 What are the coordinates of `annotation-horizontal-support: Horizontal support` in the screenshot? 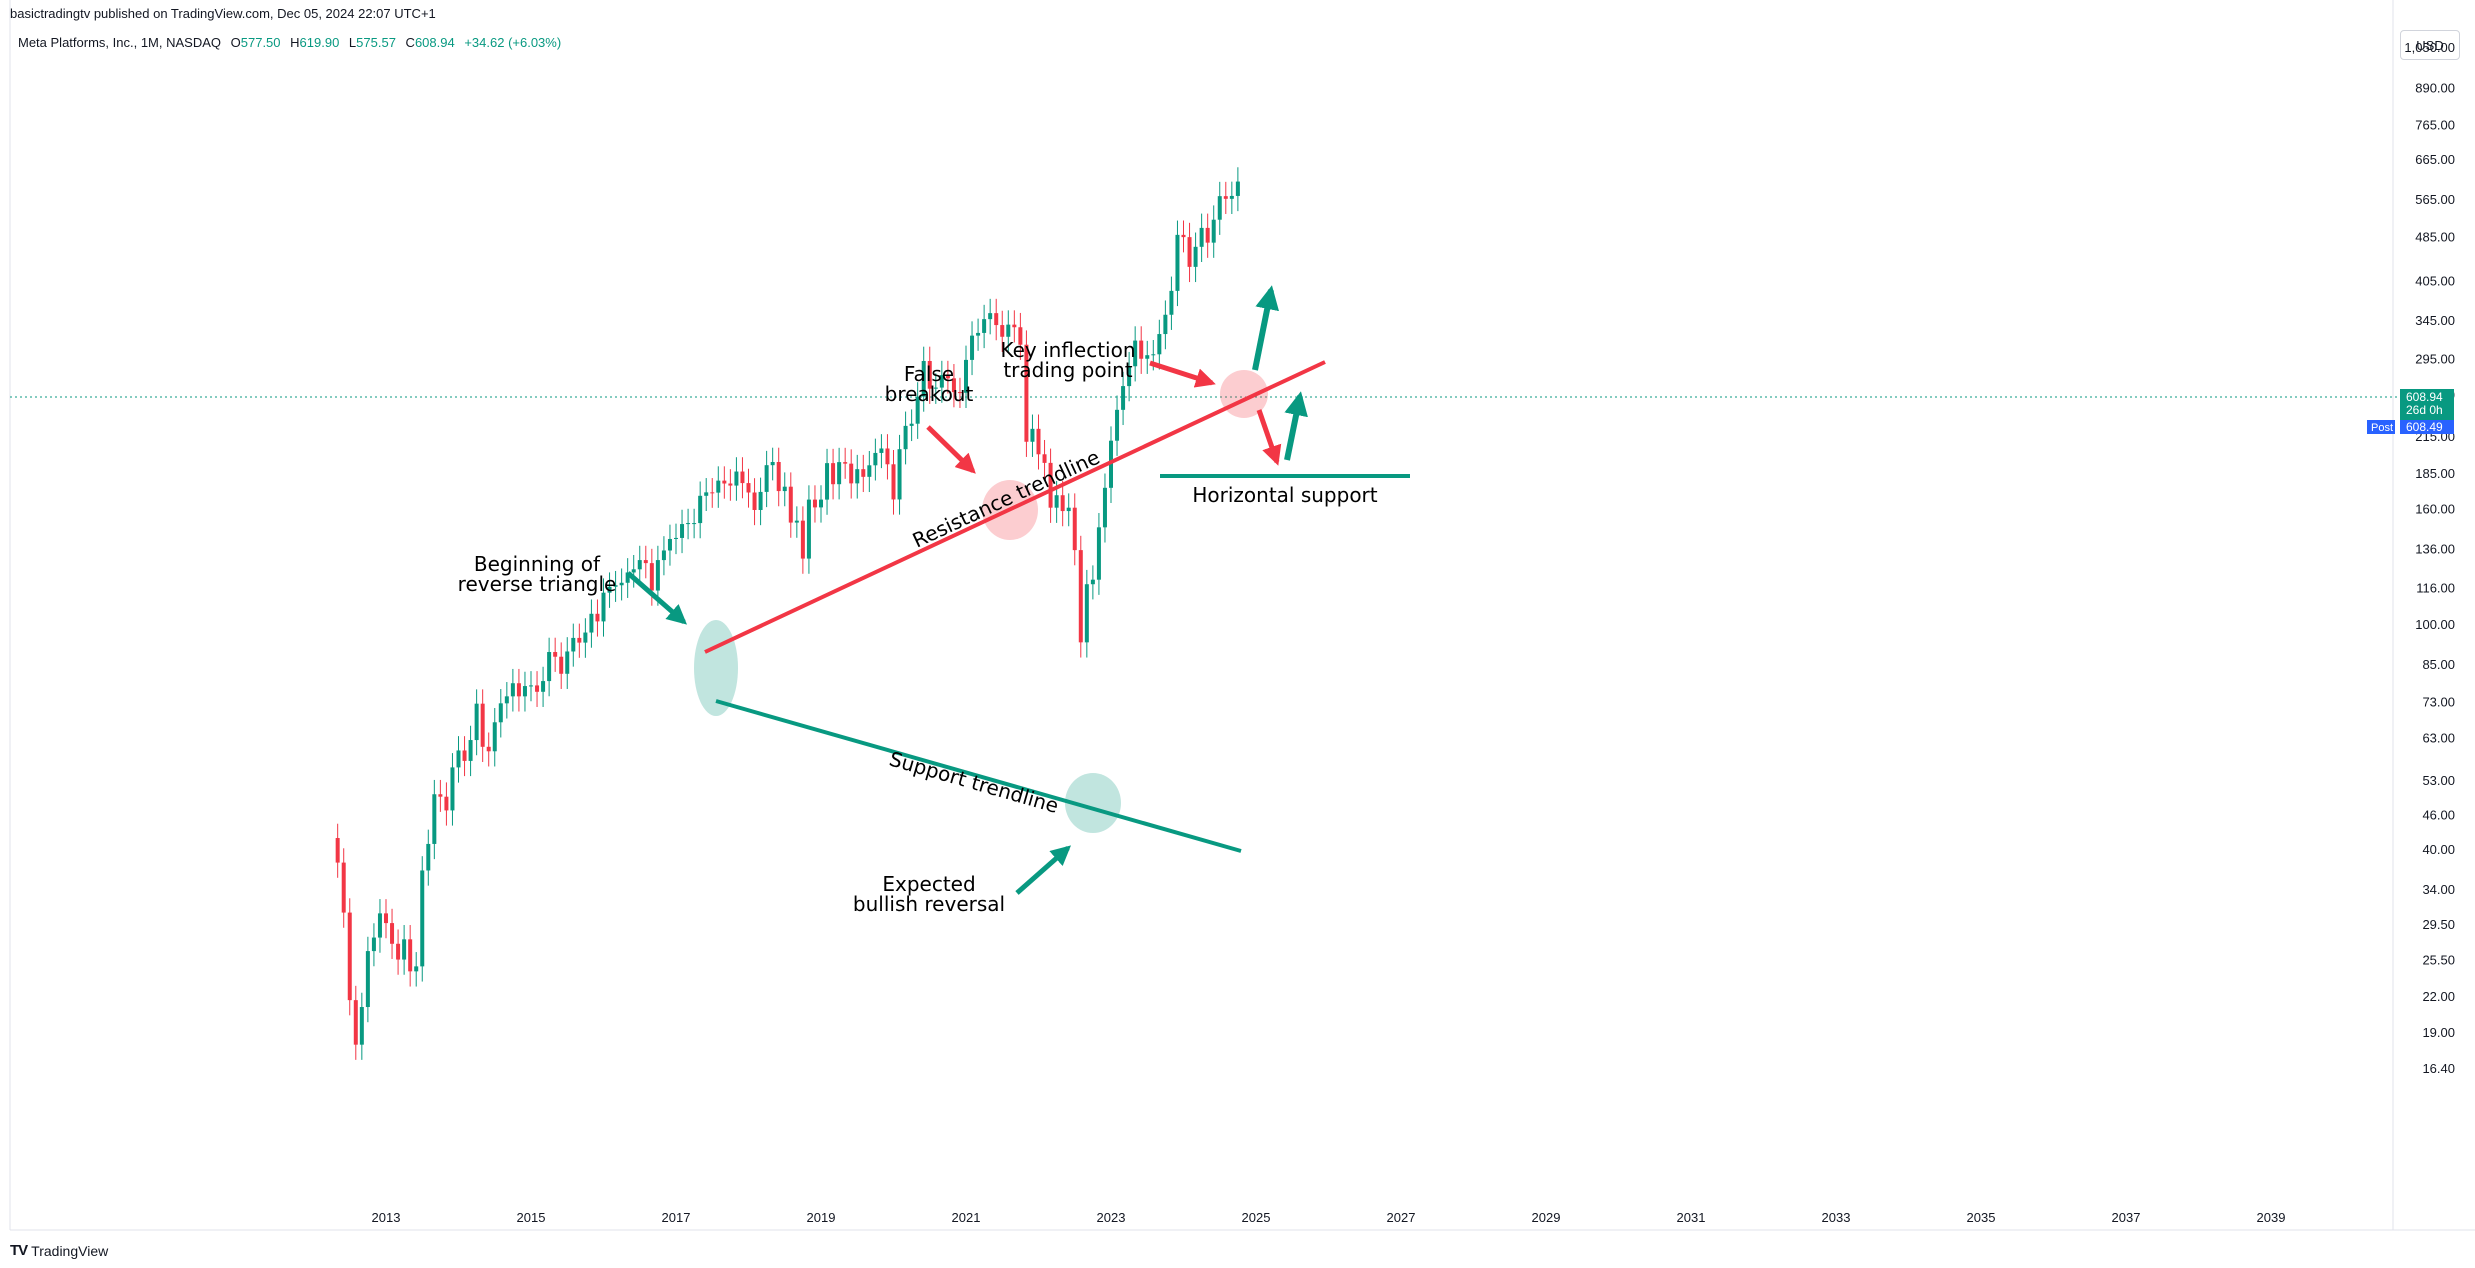 It's located at (1284, 495).